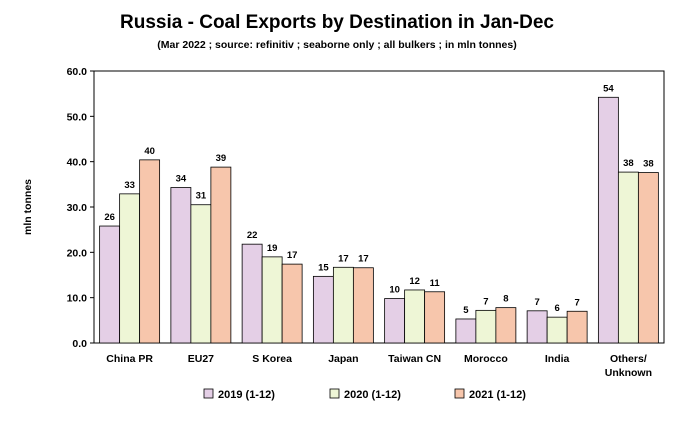 The height and width of the screenshot is (426, 674). Describe the element at coordinates (77, 117) in the screenshot. I see `y-tick-label: 50.0` at that location.